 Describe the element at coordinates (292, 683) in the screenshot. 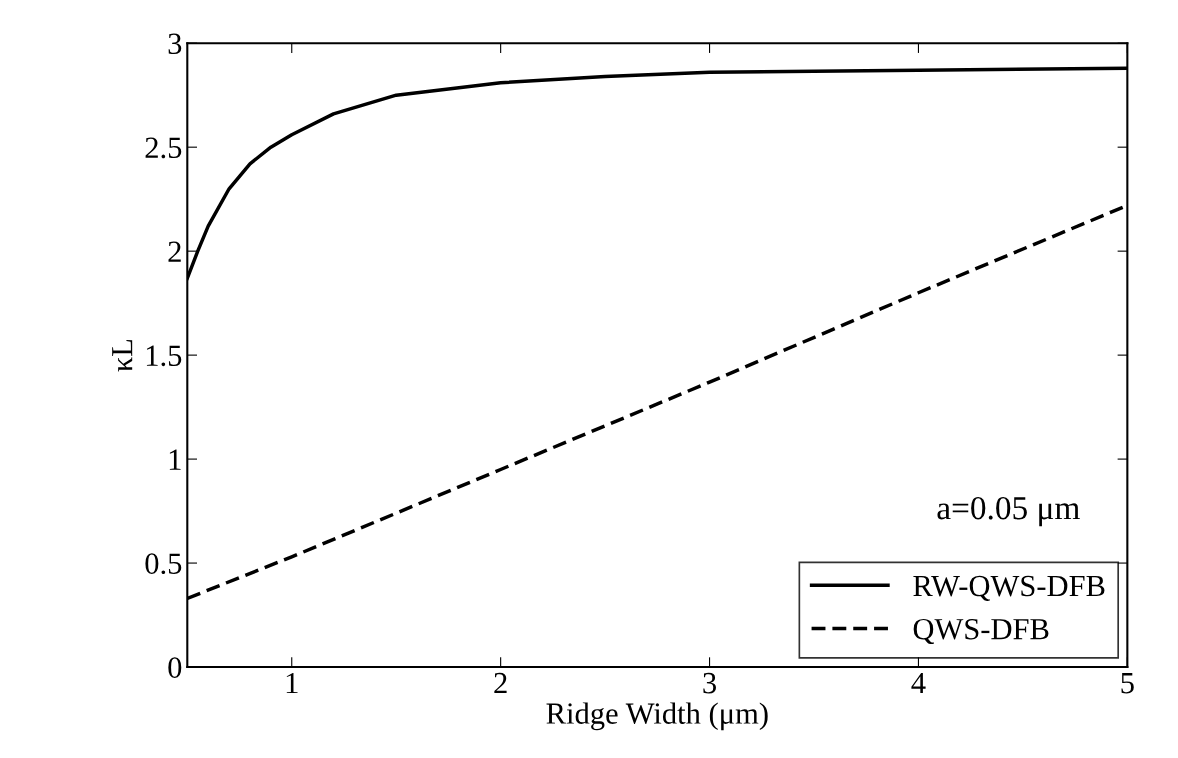

I see `x-tick-label: 1` at that location.